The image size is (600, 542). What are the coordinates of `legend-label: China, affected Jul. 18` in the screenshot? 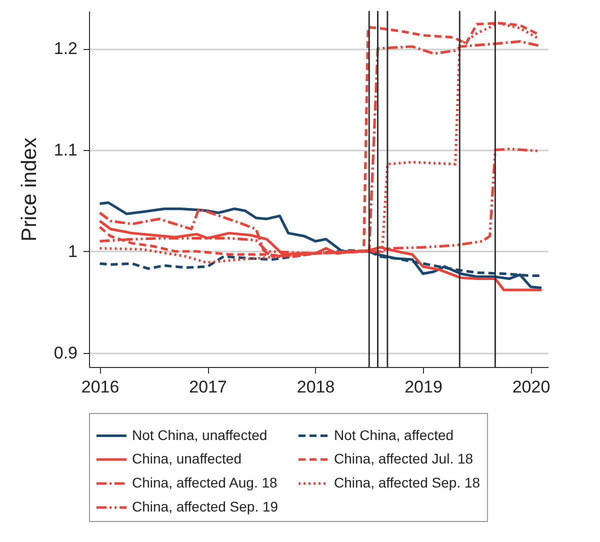 It's located at (404, 458).